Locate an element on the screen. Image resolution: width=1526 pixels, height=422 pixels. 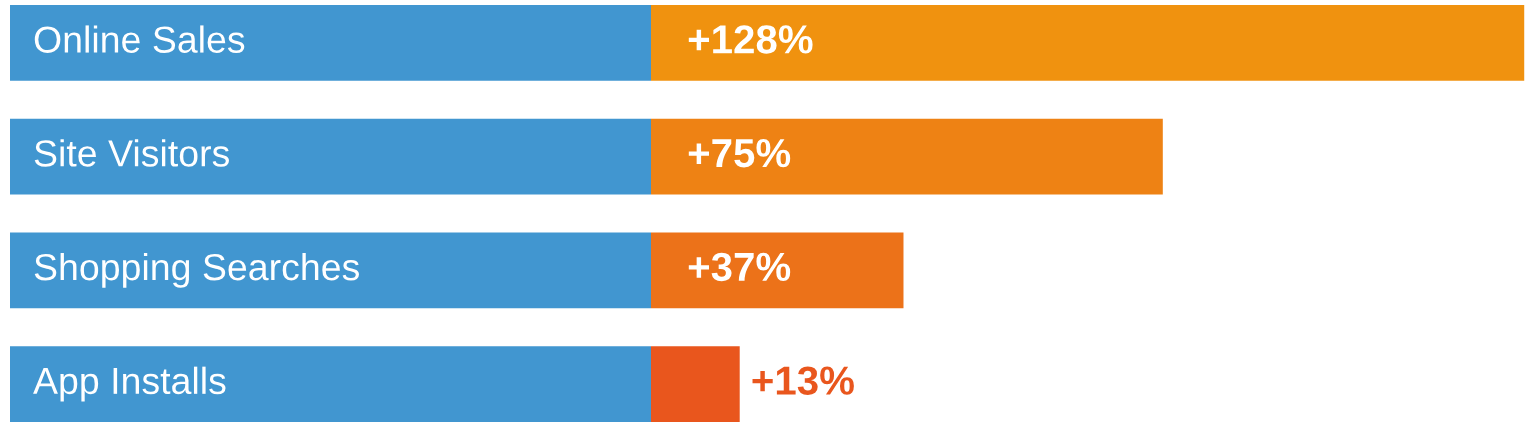
data-label: +37% is located at coordinates (739, 267).